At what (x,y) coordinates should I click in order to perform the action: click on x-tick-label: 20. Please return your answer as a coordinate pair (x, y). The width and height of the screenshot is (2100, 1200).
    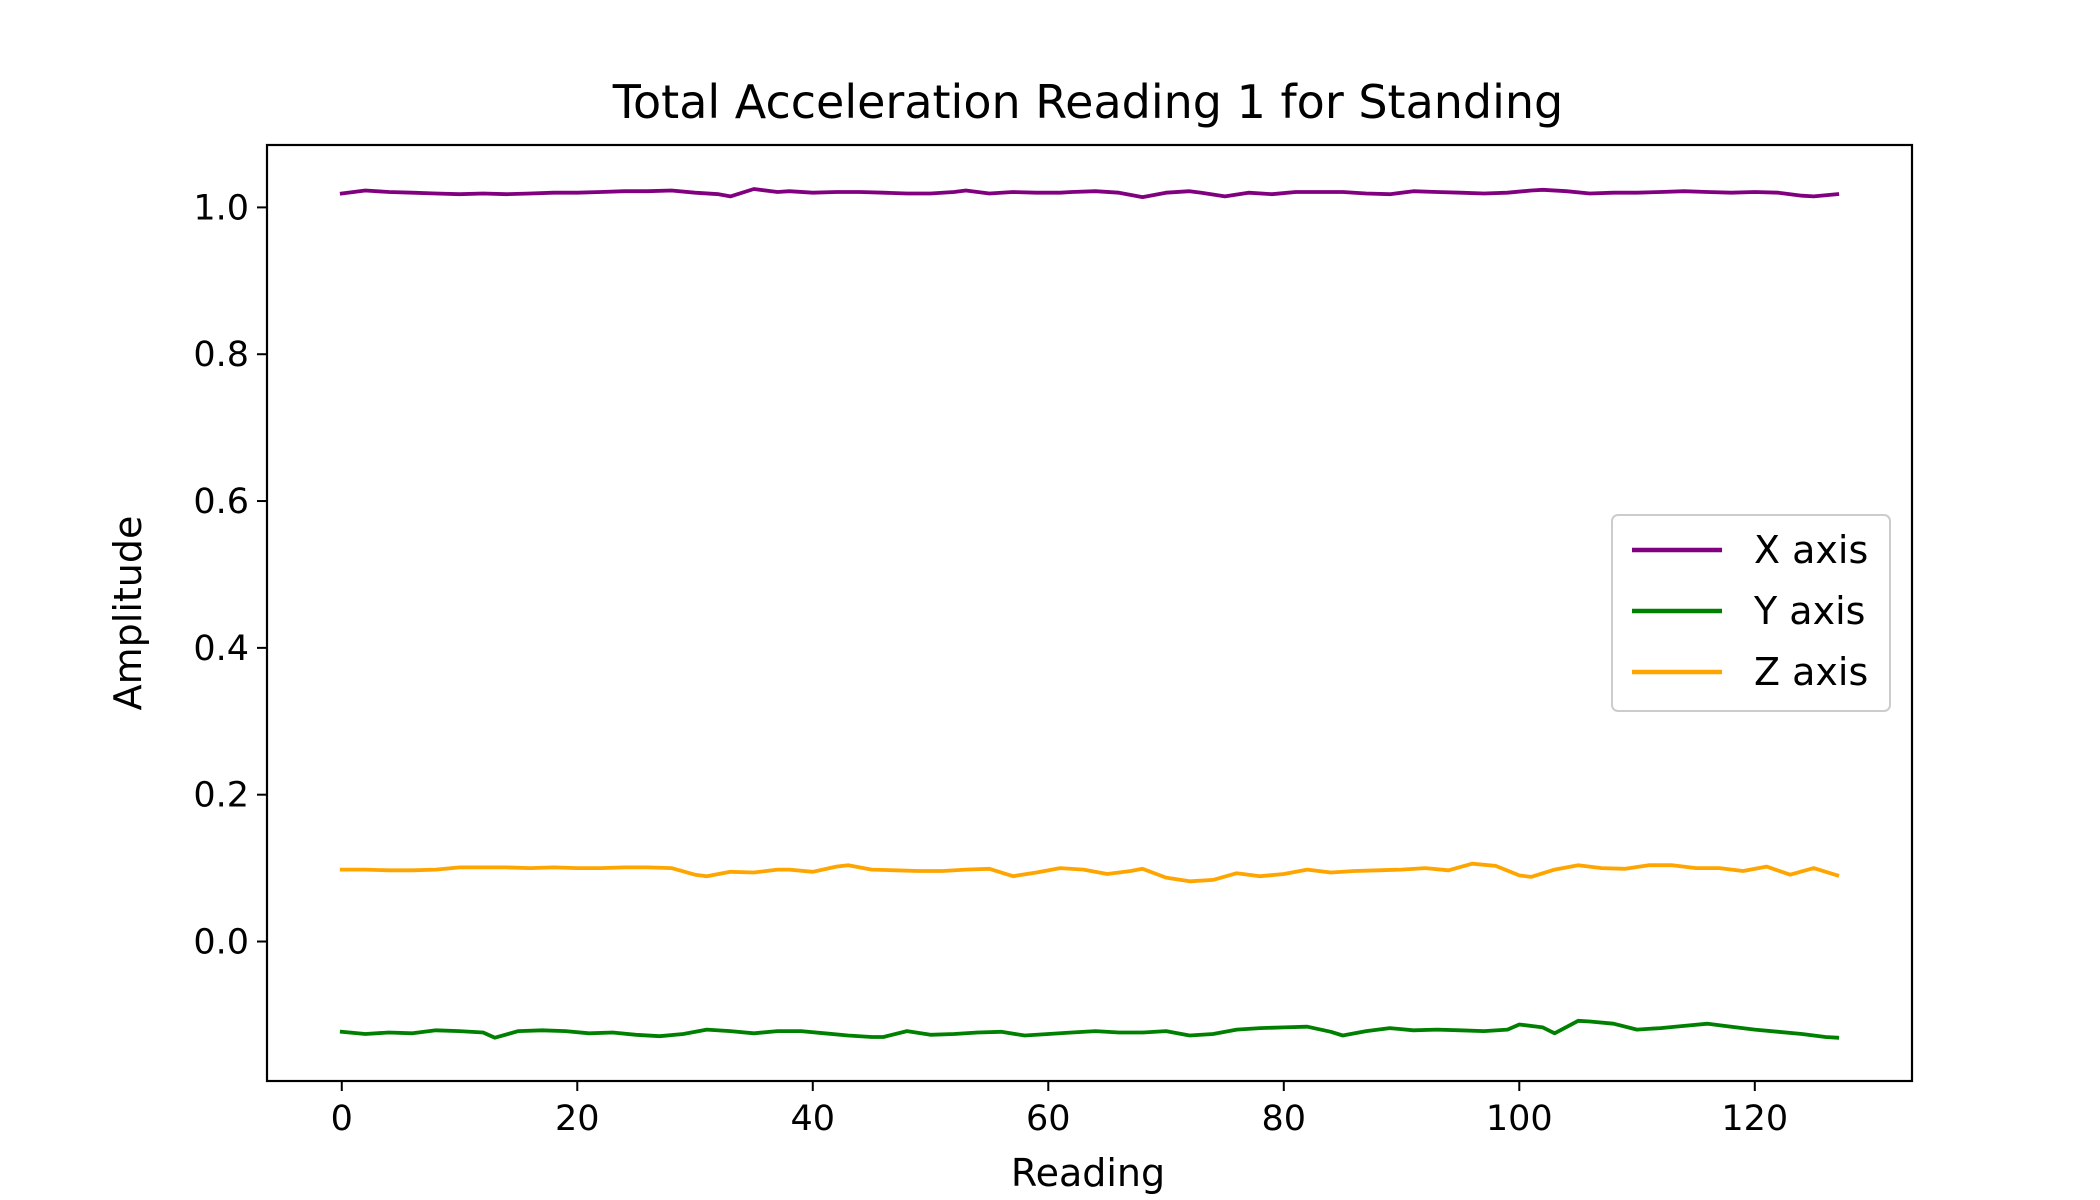
    Looking at the image, I should click on (577, 1119).